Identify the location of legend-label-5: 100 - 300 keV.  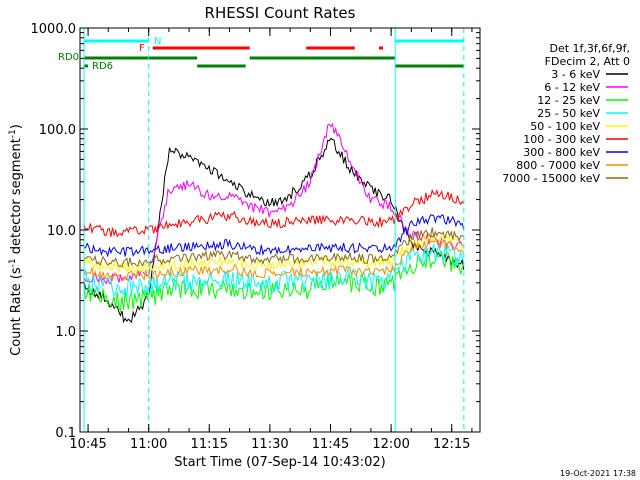
(561, 139).